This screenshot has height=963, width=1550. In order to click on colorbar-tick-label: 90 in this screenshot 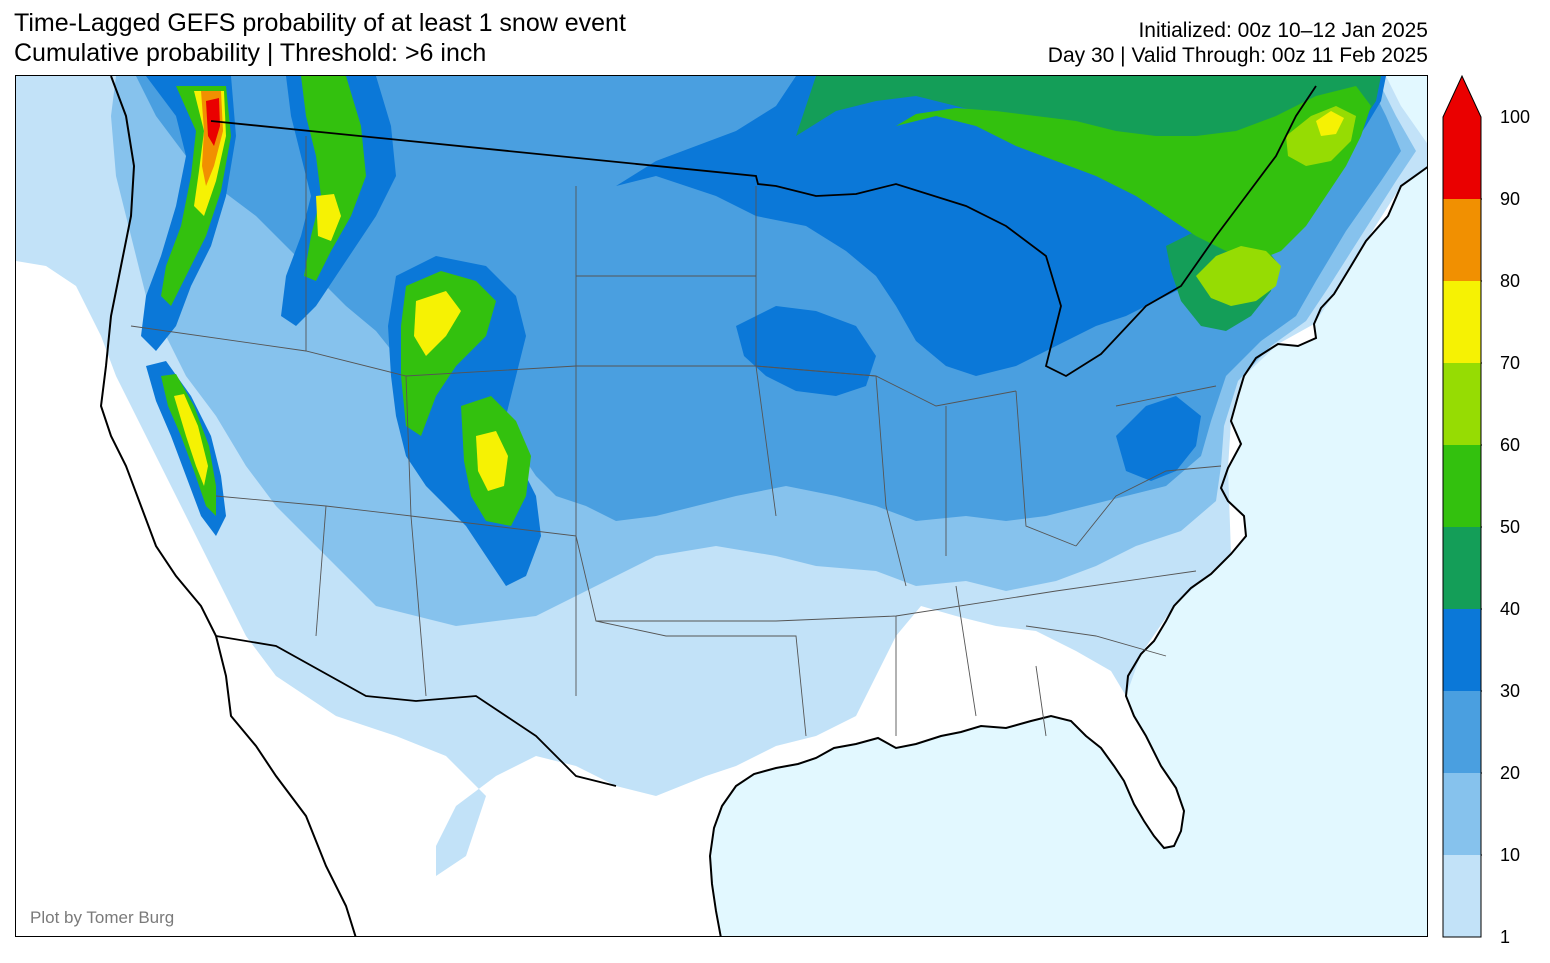, I will do `click(1510, 199)`.